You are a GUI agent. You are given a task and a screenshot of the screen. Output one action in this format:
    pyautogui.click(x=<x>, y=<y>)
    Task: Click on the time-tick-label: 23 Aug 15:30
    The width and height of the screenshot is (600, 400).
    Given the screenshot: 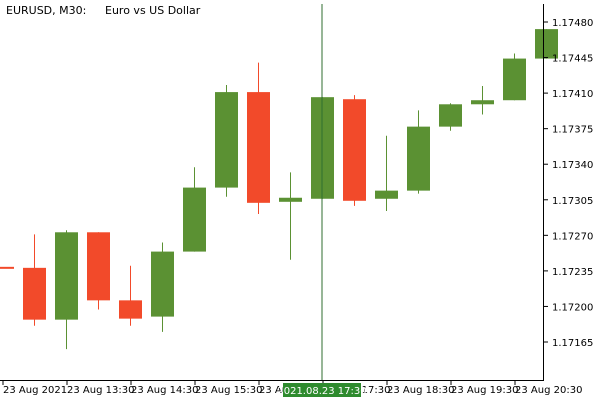 What is the action you would take?
    pyautogui.click(x=228, y=390)
    